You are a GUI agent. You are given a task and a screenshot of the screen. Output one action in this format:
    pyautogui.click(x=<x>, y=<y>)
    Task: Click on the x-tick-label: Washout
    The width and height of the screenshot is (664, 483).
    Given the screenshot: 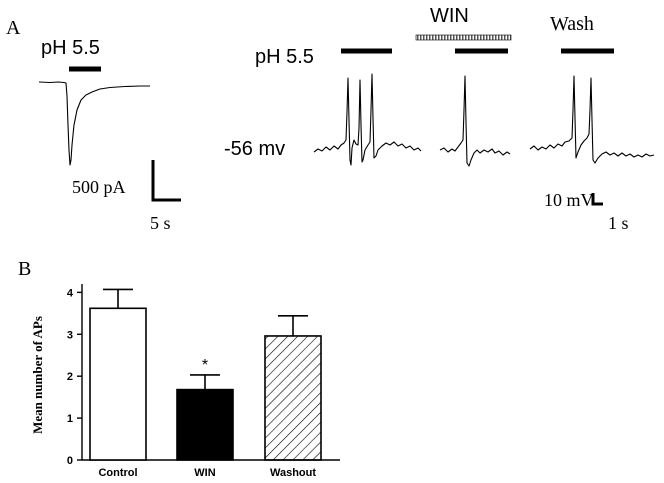 What is the action you would take?
    pyautogui.click(x=293, y=473)
    